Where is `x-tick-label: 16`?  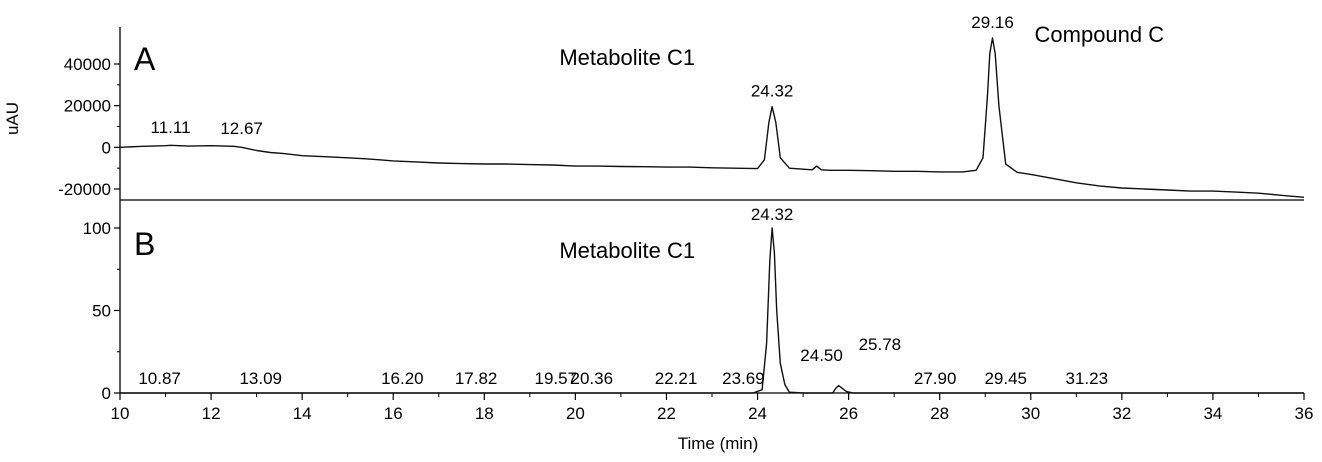 x-tick-label: 16 is located at coordinates (393, 413).